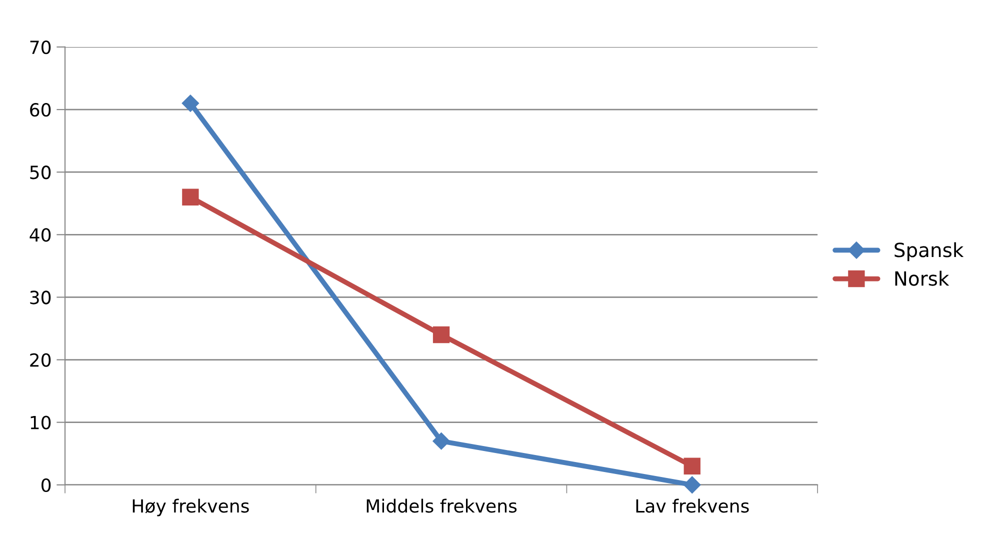 Image resolution: width=985 pixels, height=534 pixels. What do you see at coordinates (40, 297) in the screenshot?
I see `y-tick-label: 30` at bounding box center [40, 297].